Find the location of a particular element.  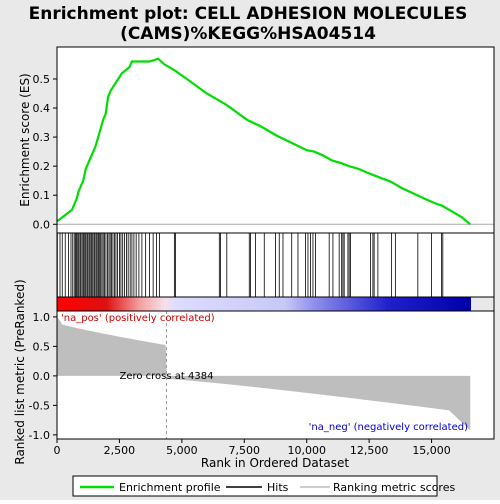

metric-y-tick-label: -1.0 is located at coordinates (39, 435).